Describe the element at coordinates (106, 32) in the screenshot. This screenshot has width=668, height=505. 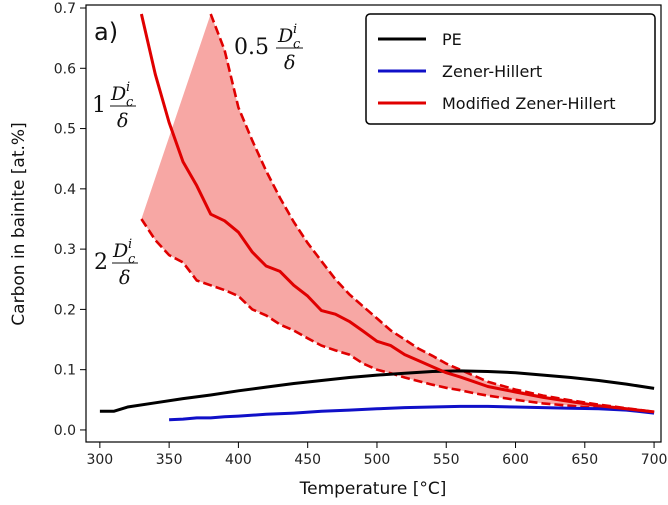
I see `panel-label: a)` at that location.